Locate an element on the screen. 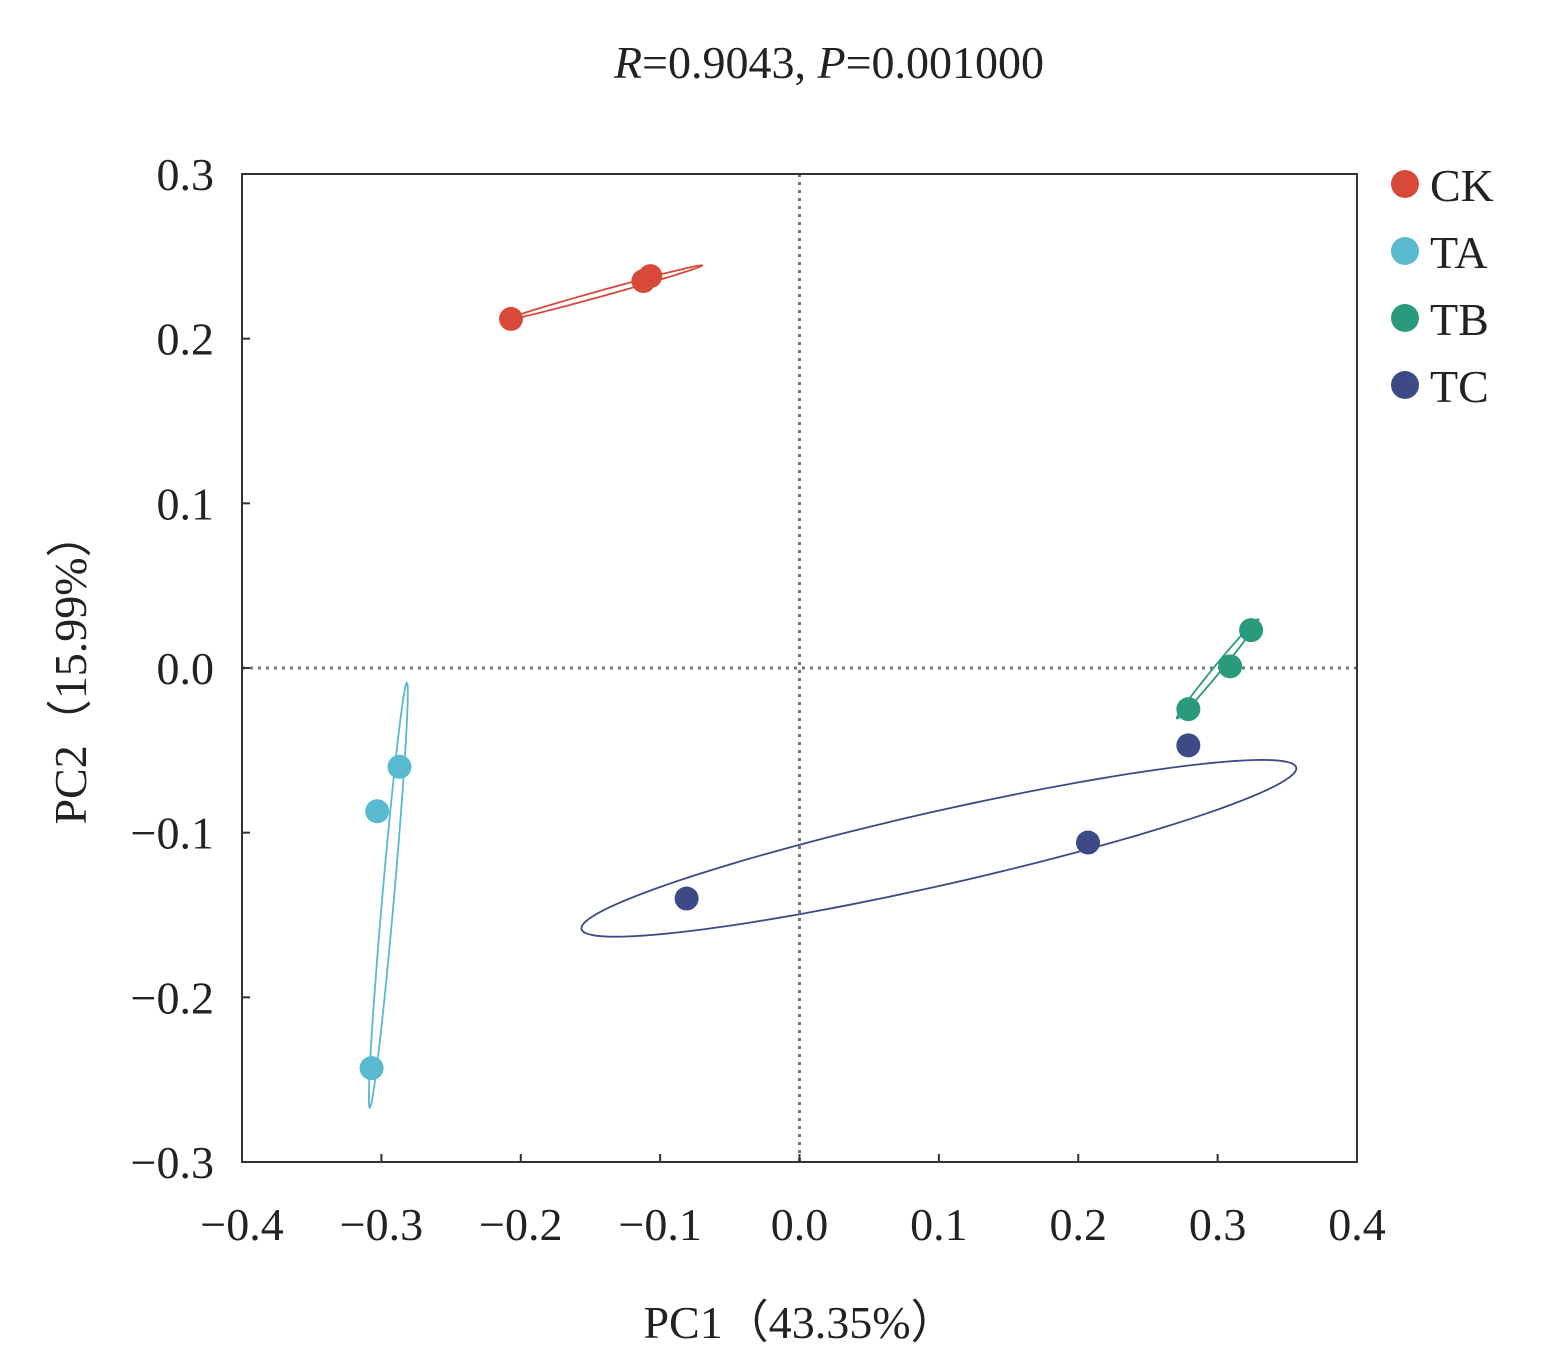 The image size is (1541, 1370). chart-stat-title: R=0.9043, P=0.001000 is located at coordinates (828, 62).